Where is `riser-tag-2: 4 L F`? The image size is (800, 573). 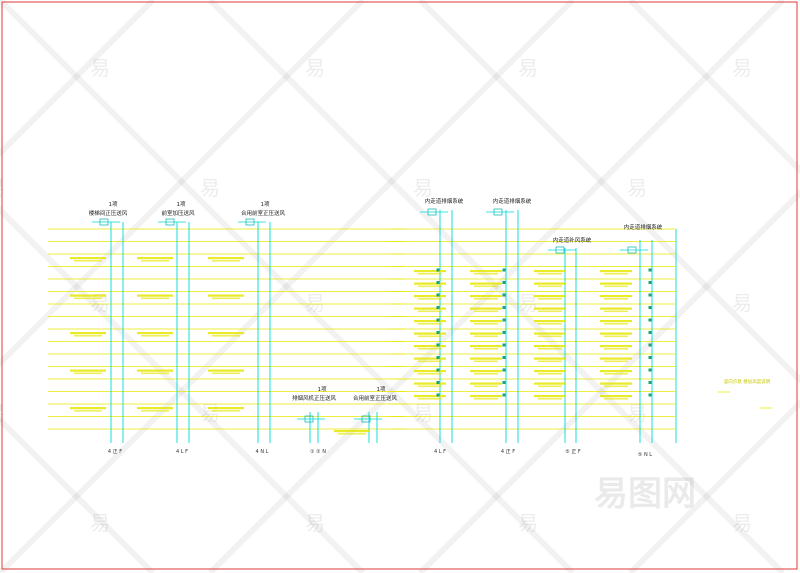
riser-tag-2: 4 L F is located at coordinates (182, 452).